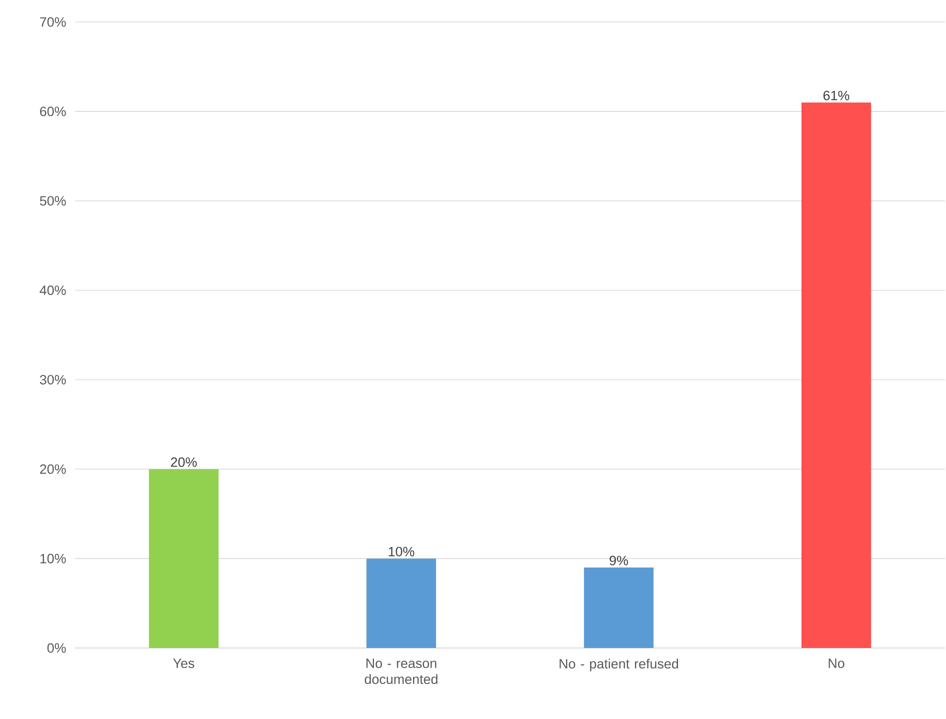  Describe the element at coordinates (53, 22) in the screenshot. I see `y-tick-label: 70%` at that location.